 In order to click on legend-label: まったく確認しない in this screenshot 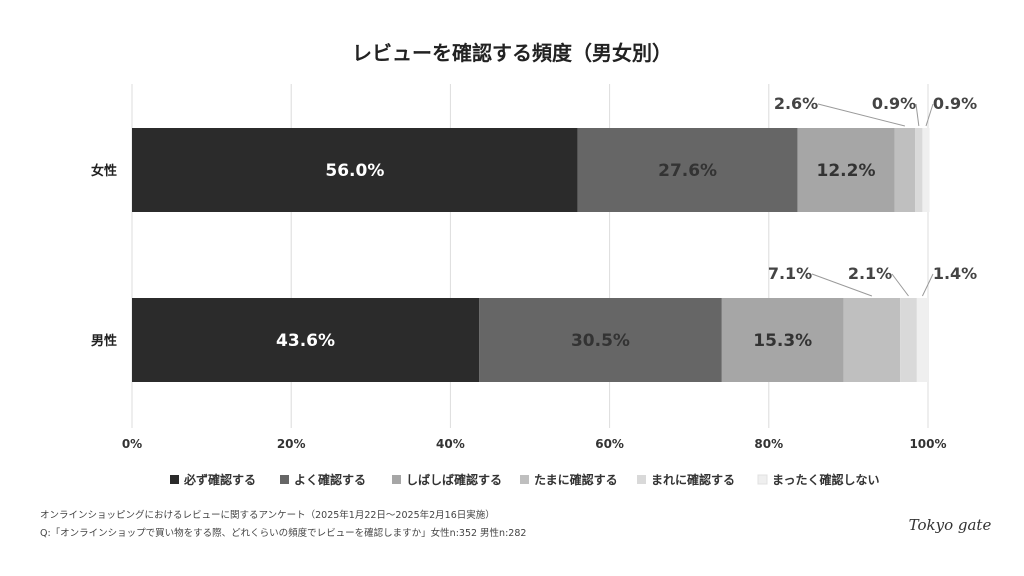, I will do `click(826, 479)`.